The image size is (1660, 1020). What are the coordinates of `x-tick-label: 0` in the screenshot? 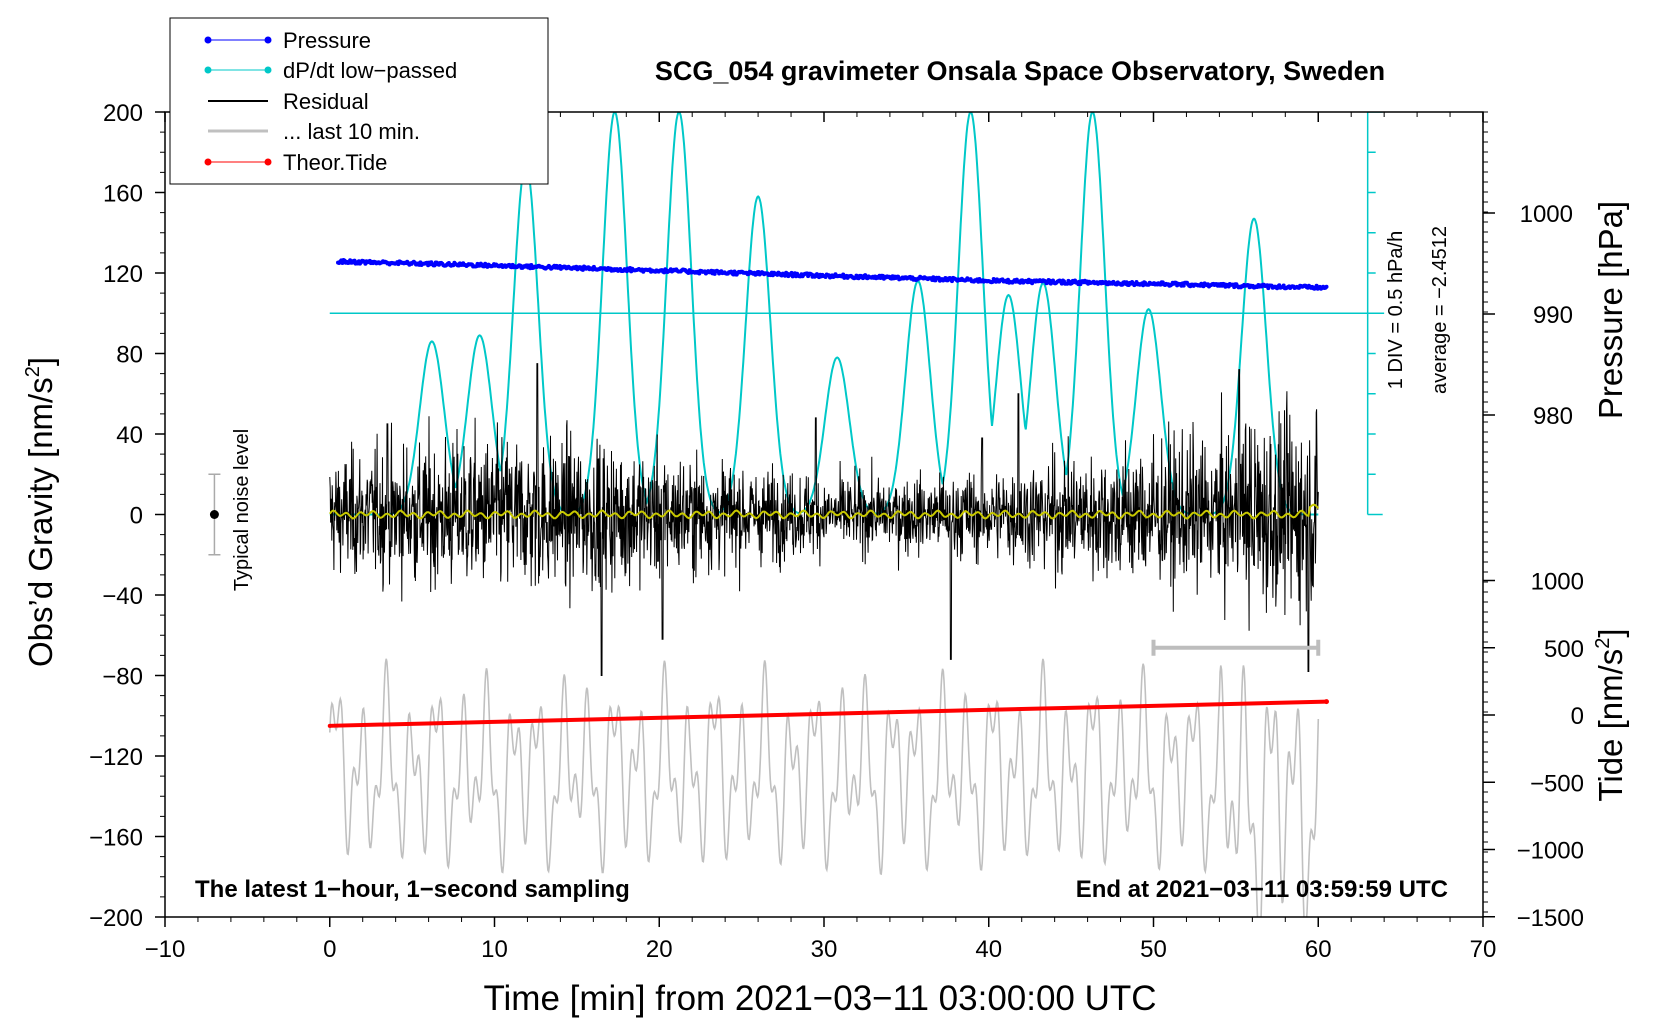 It's located at (329, 949).